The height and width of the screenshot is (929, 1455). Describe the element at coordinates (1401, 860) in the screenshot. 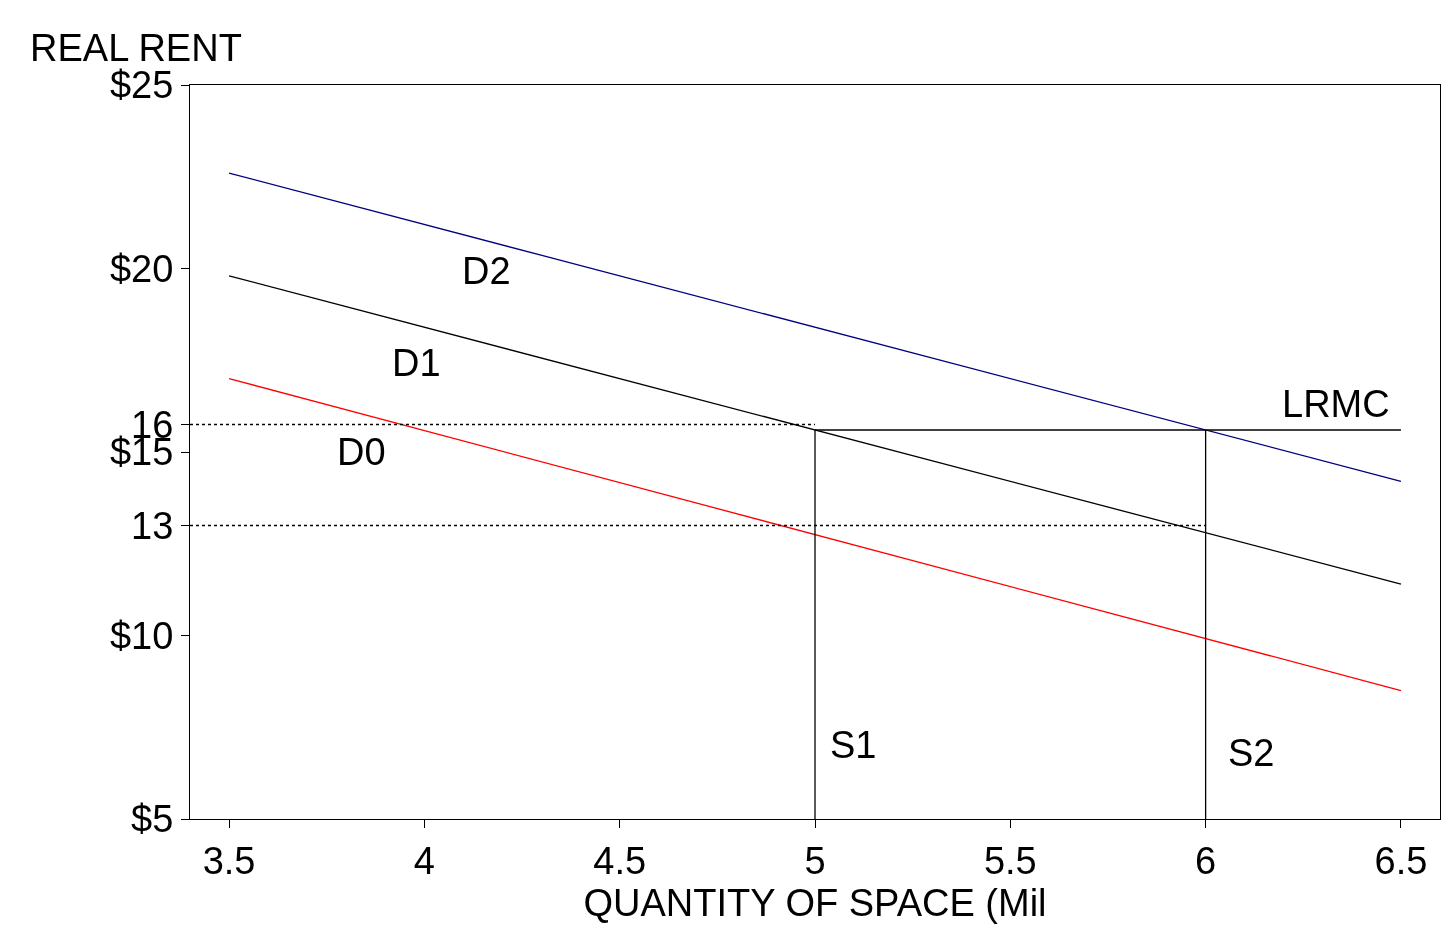

I see `x-tick-label: 6.5` at that location.